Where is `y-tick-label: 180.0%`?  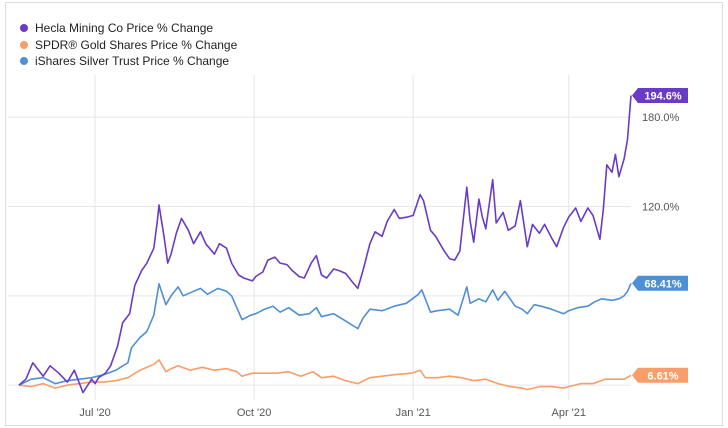
y-tick-label: 180.0% is located at coordinates (661, 118).